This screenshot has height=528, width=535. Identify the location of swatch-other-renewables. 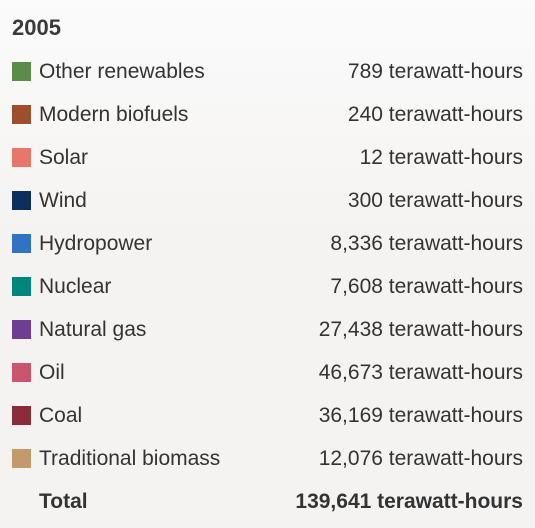
(21, 71).